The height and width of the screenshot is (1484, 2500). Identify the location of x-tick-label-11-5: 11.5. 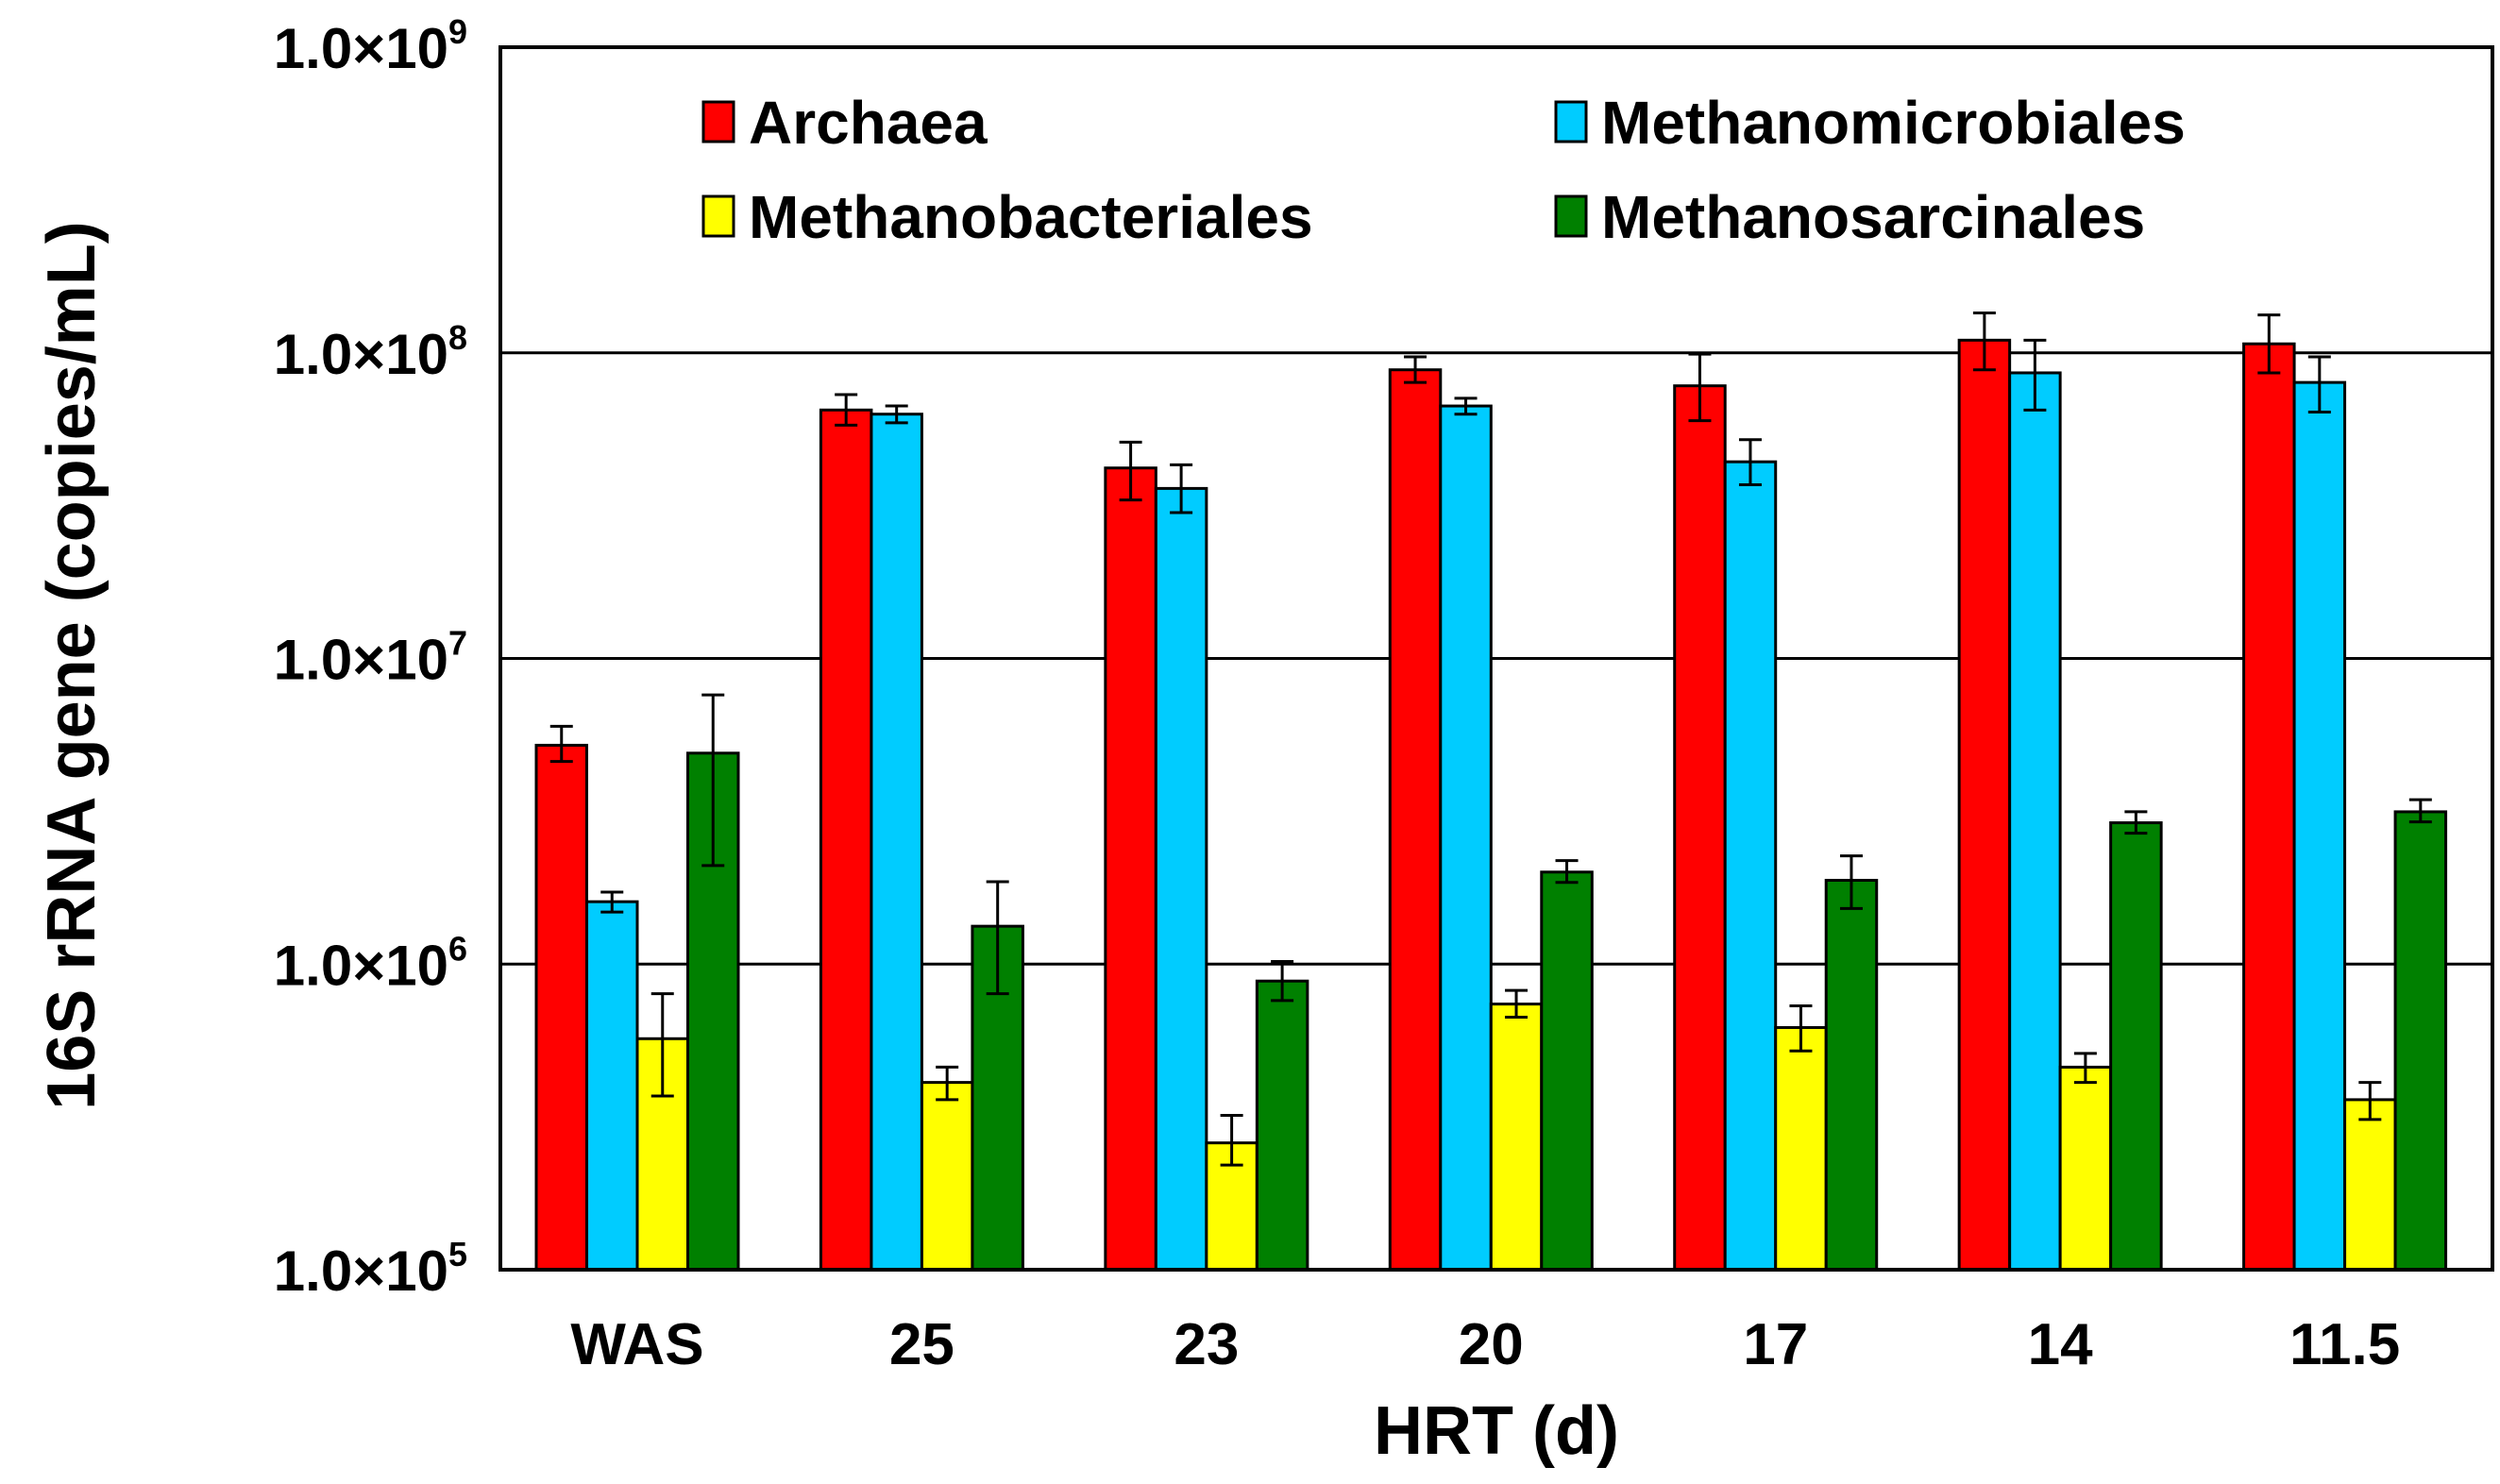
(2344, 1344).